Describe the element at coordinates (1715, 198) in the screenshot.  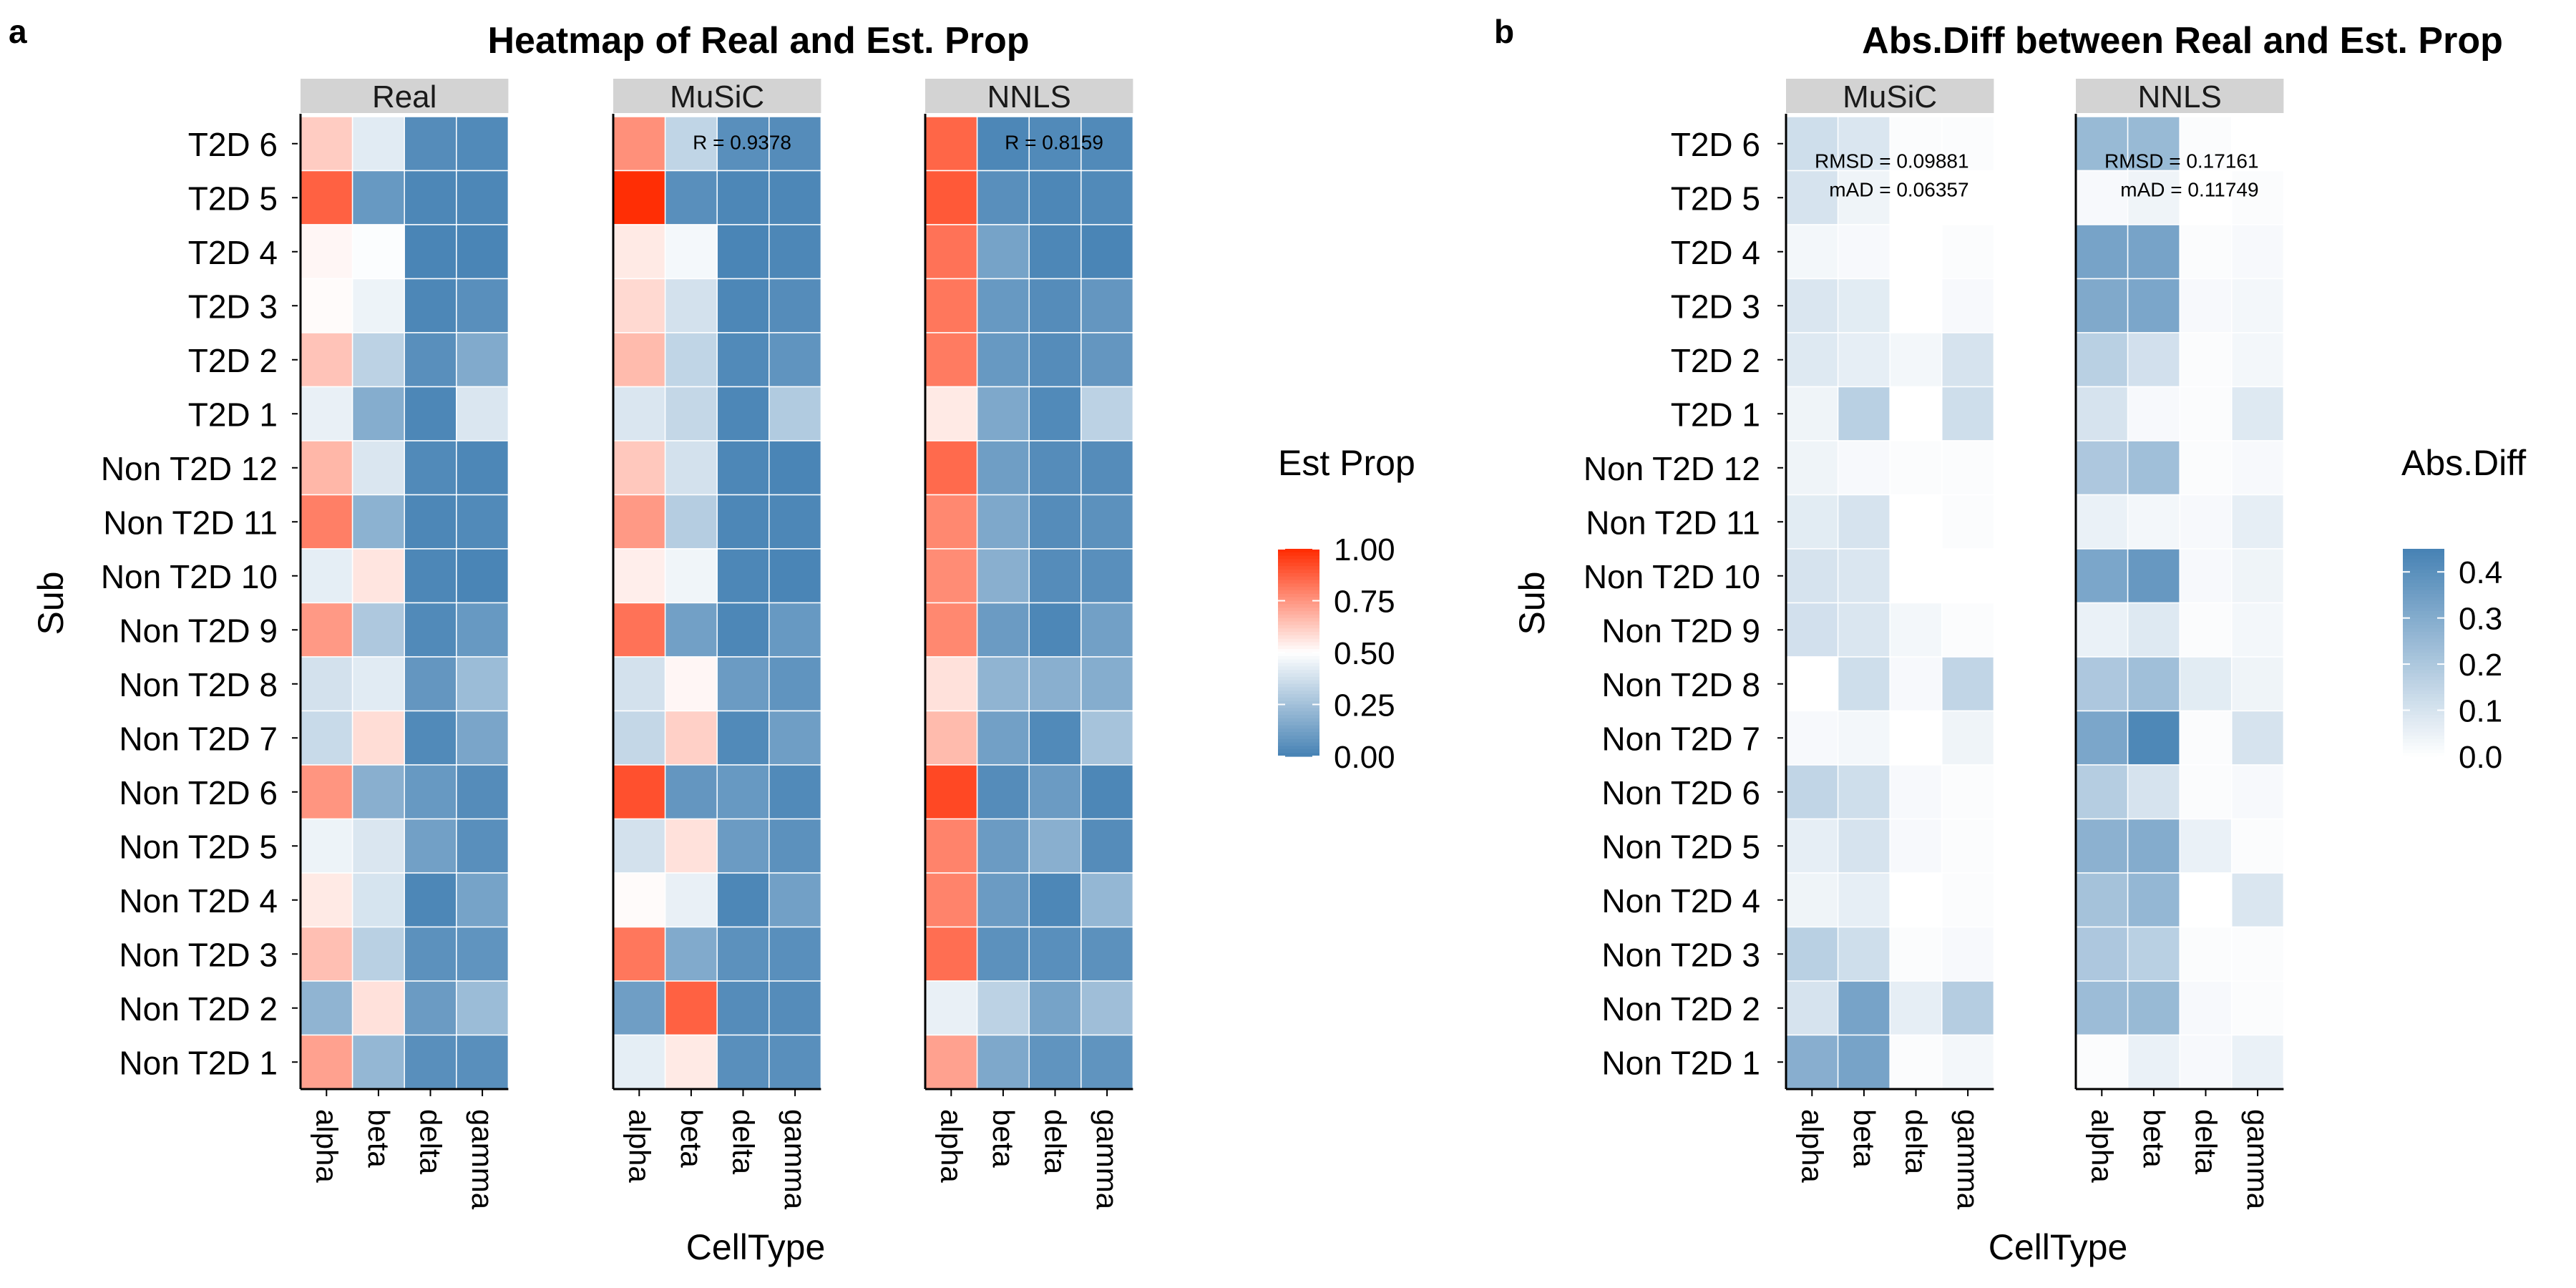
I see `row-label: T2D 5` at that location.